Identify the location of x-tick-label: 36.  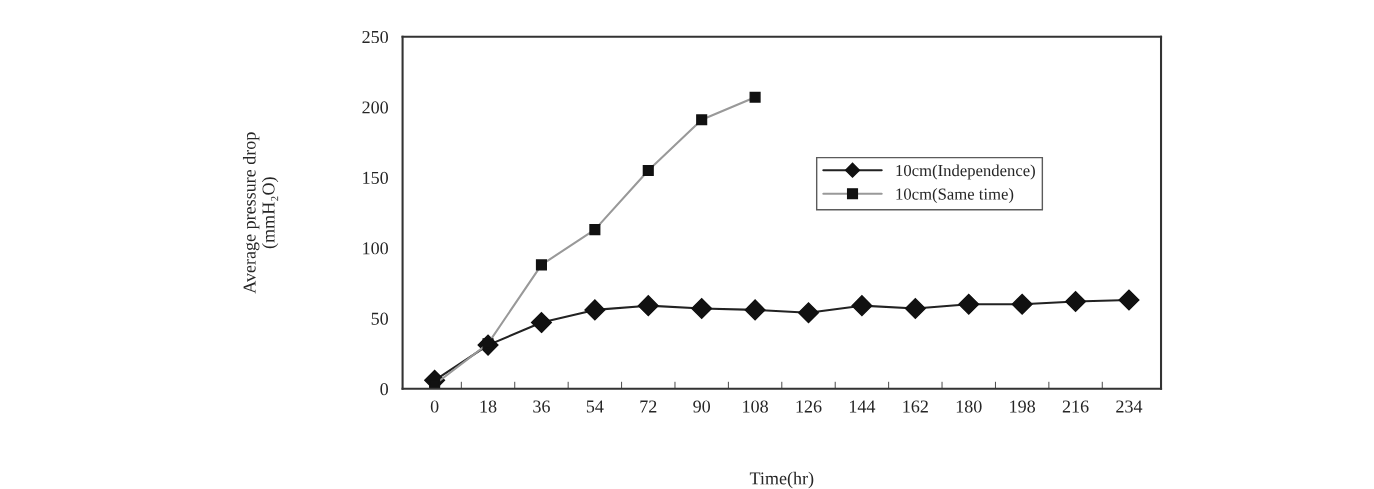
(541, 406).